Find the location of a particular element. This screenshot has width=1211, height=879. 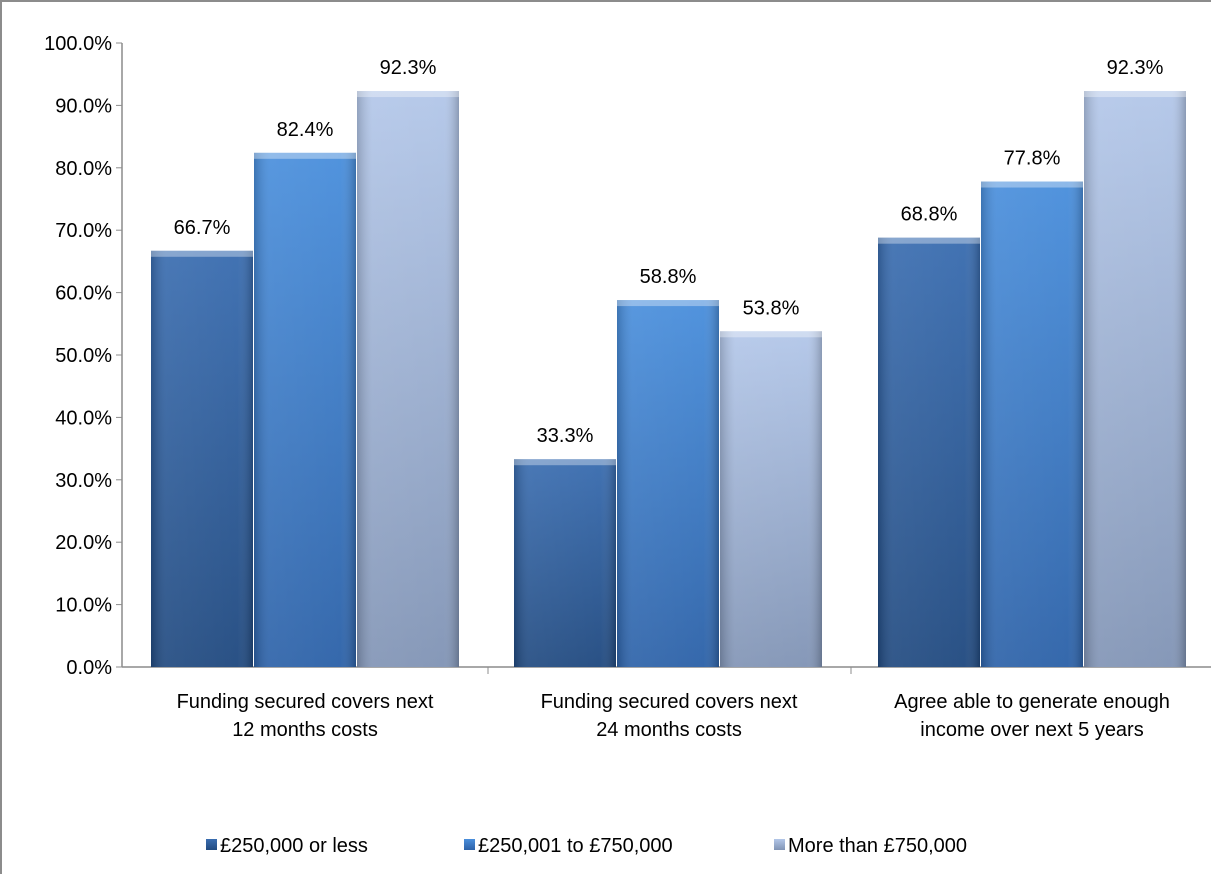

y-tick-label: 0.0% is located at coordinates (89, 668).